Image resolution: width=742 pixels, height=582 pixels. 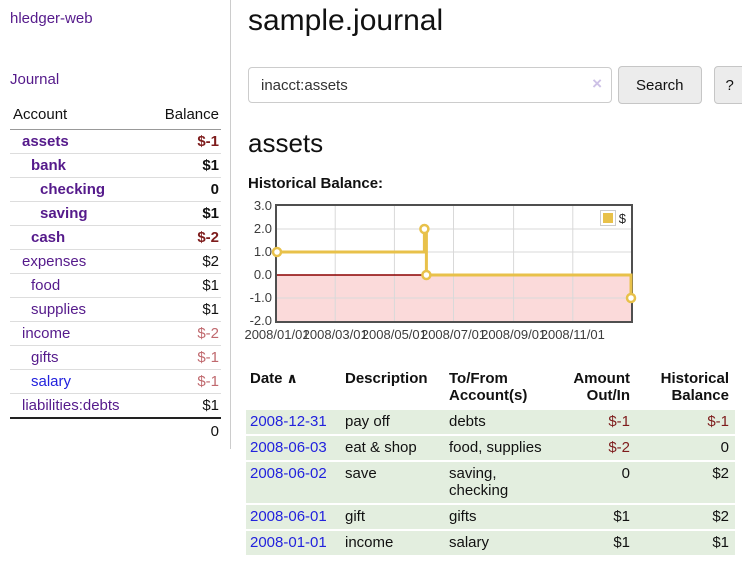 I want to click on chart-plot-area: $, so click(x=454, y=263).